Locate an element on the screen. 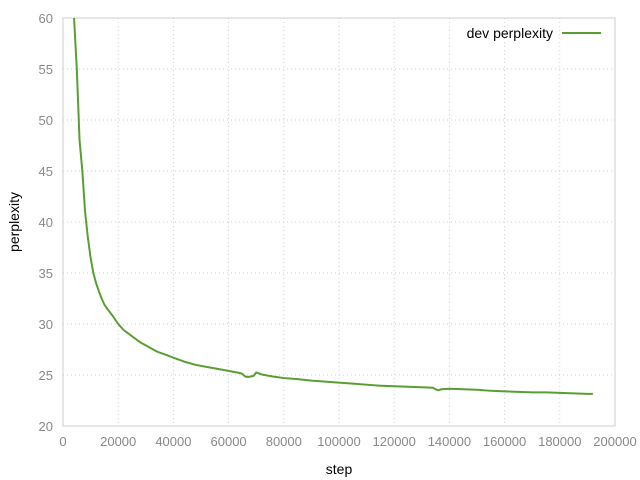  y-axis-ticks: 20 25 30 35 40 45 50 55 60 is located at coordinates (46, 222).